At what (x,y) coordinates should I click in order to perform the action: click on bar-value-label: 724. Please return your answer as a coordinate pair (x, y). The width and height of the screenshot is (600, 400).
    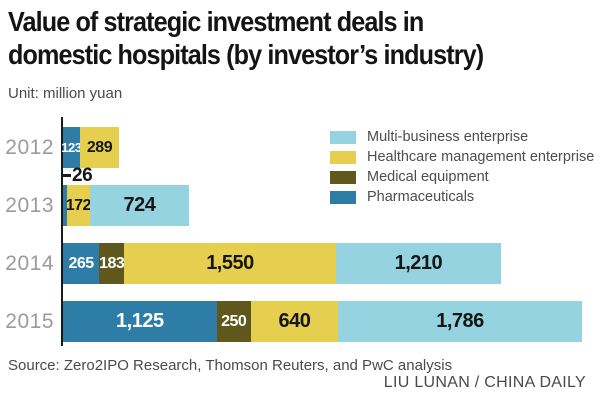
    Looking at the image, I should click on (139, 205).